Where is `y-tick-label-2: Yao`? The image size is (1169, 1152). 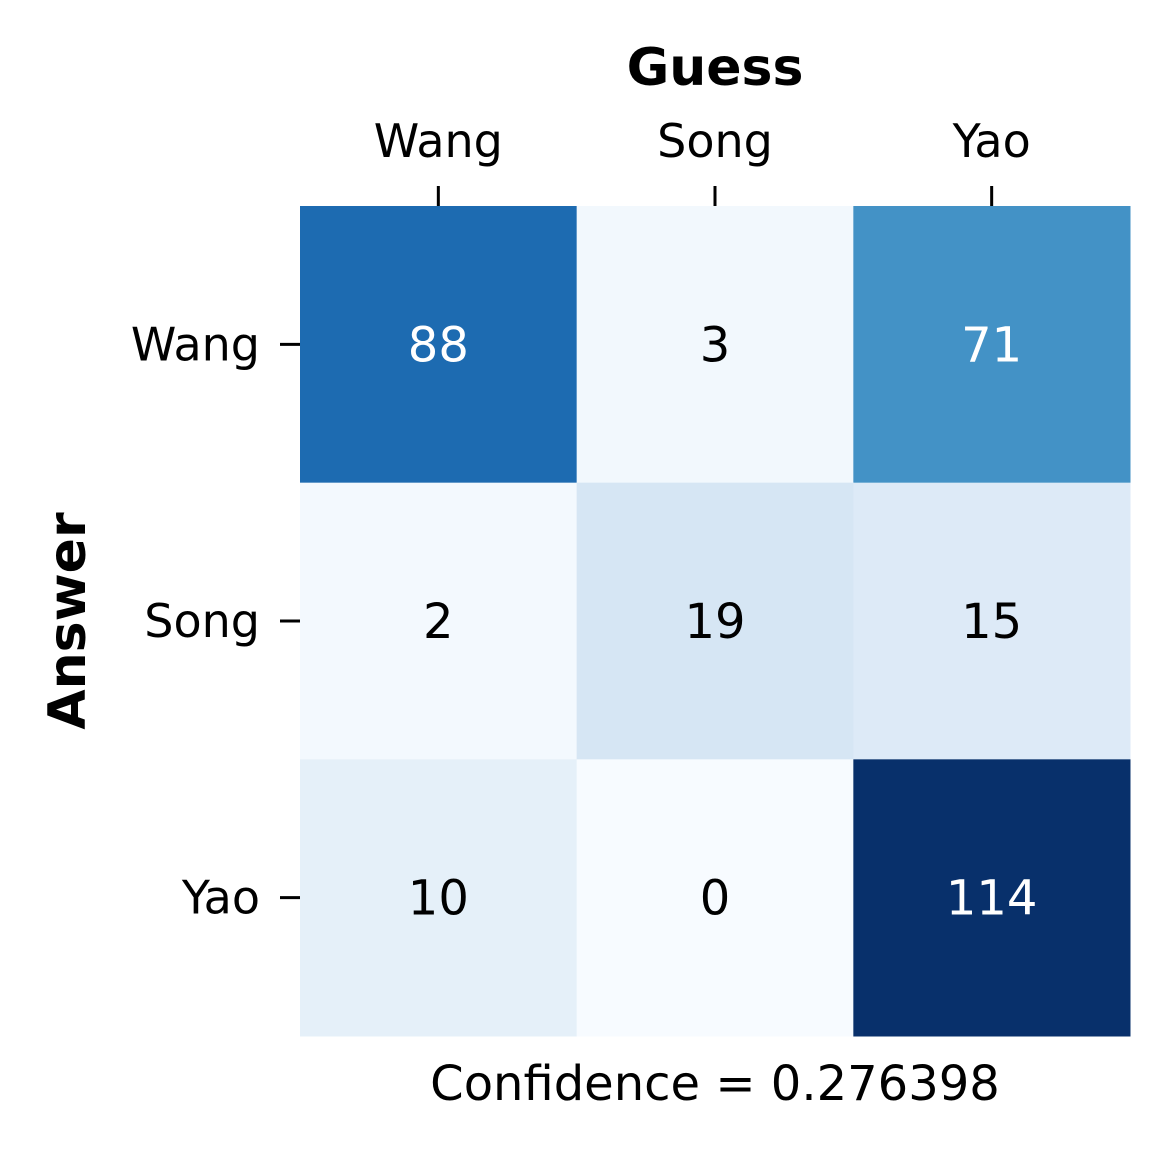
y-tick-label-2: Yao is located at coordinates (220, 898).